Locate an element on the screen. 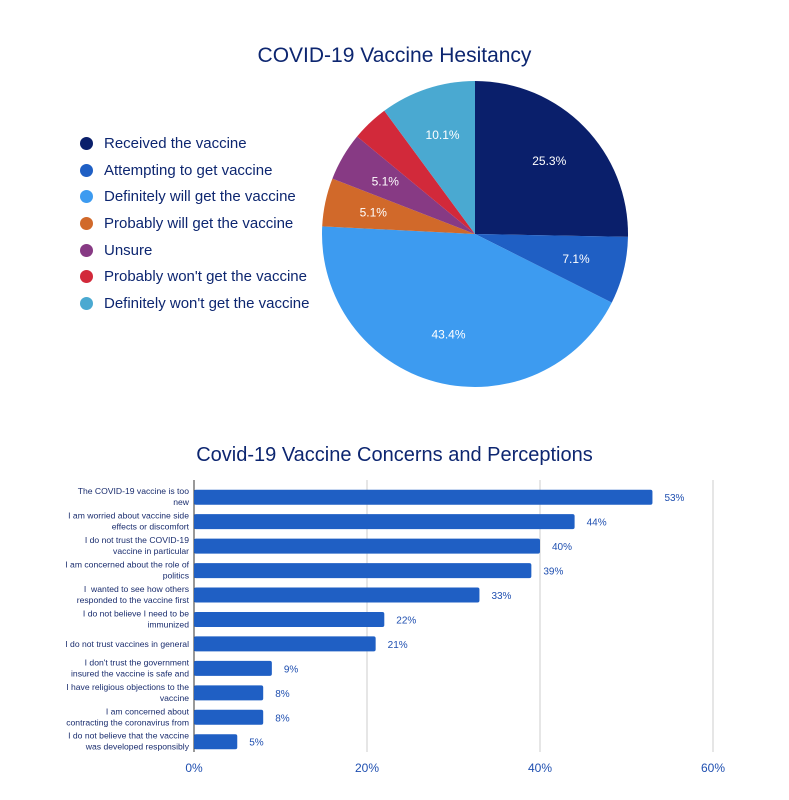  legend-label: Definitely won't get the vaccine is located at coordinates (207, 303).